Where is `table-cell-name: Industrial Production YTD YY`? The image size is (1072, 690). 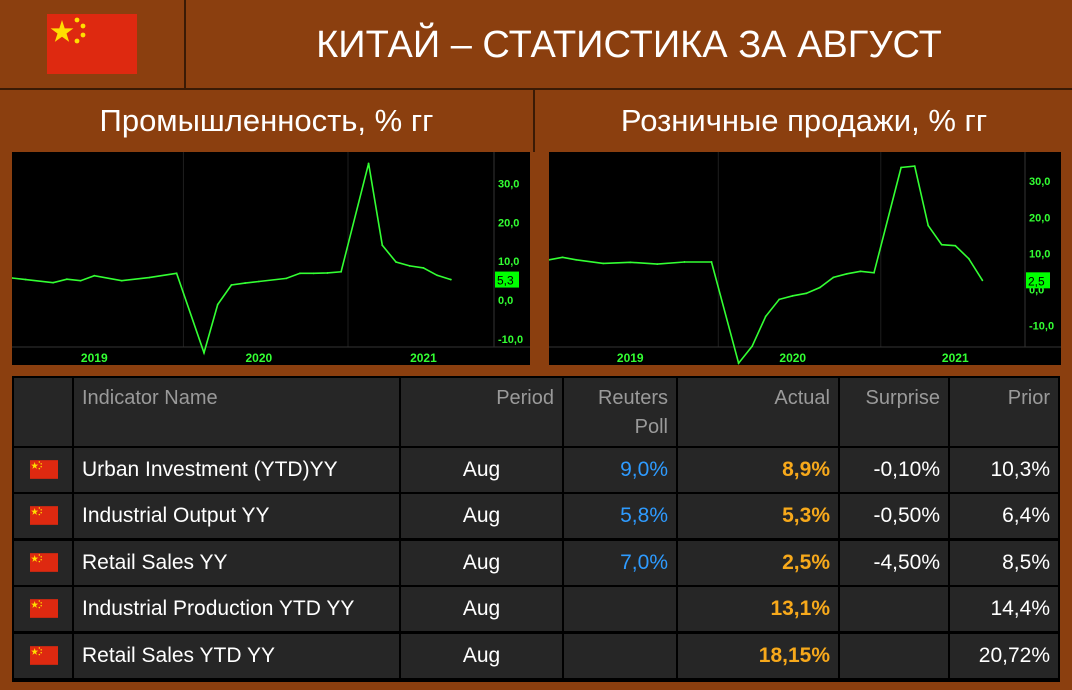 table-cell-name: Industrial Production YTD YY is located at coordinates (236, 609).